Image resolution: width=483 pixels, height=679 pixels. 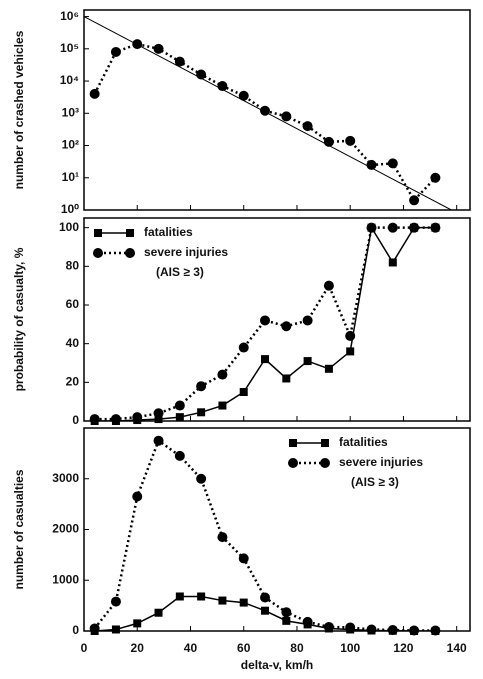 I want to click on y-tick-label: 20, so click(x=73, y=382).